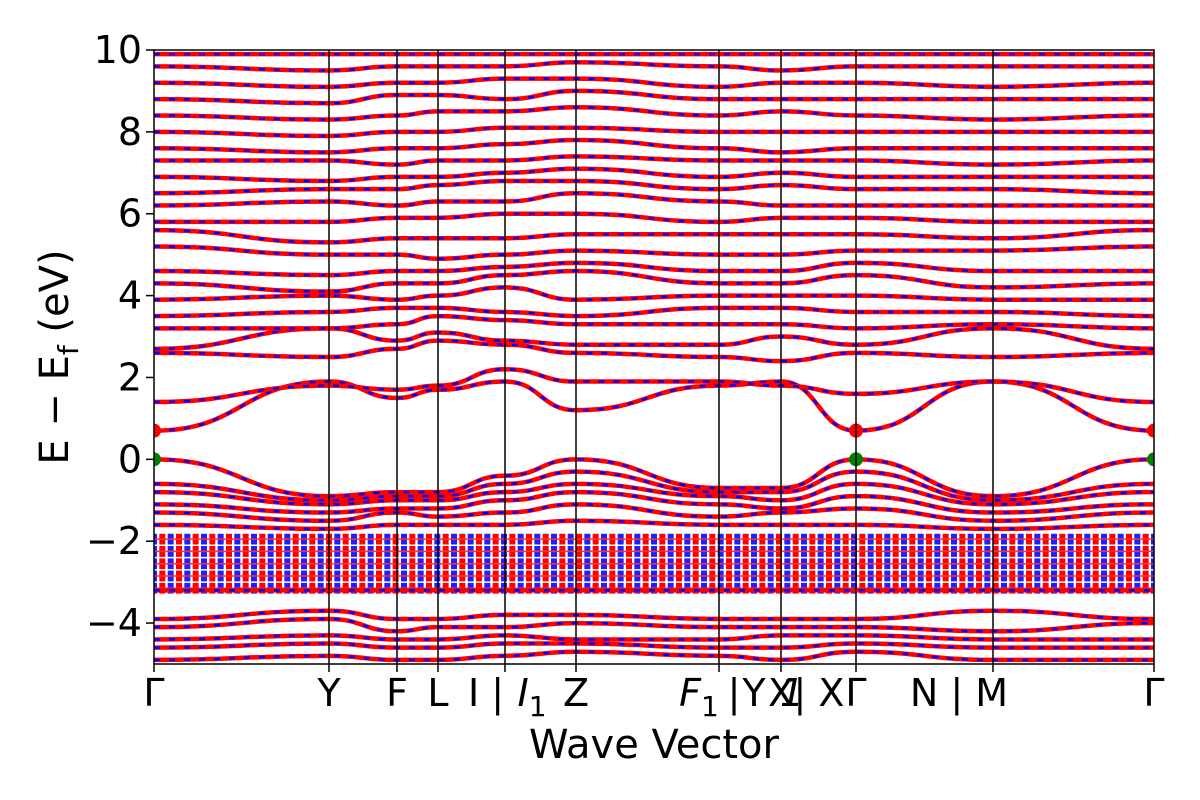 This screenshot has height=800, width=1200. What do you see at coordinates (654, 564) in the screenshot?
I see `dense-band-region` at bounding box center [654, 564].